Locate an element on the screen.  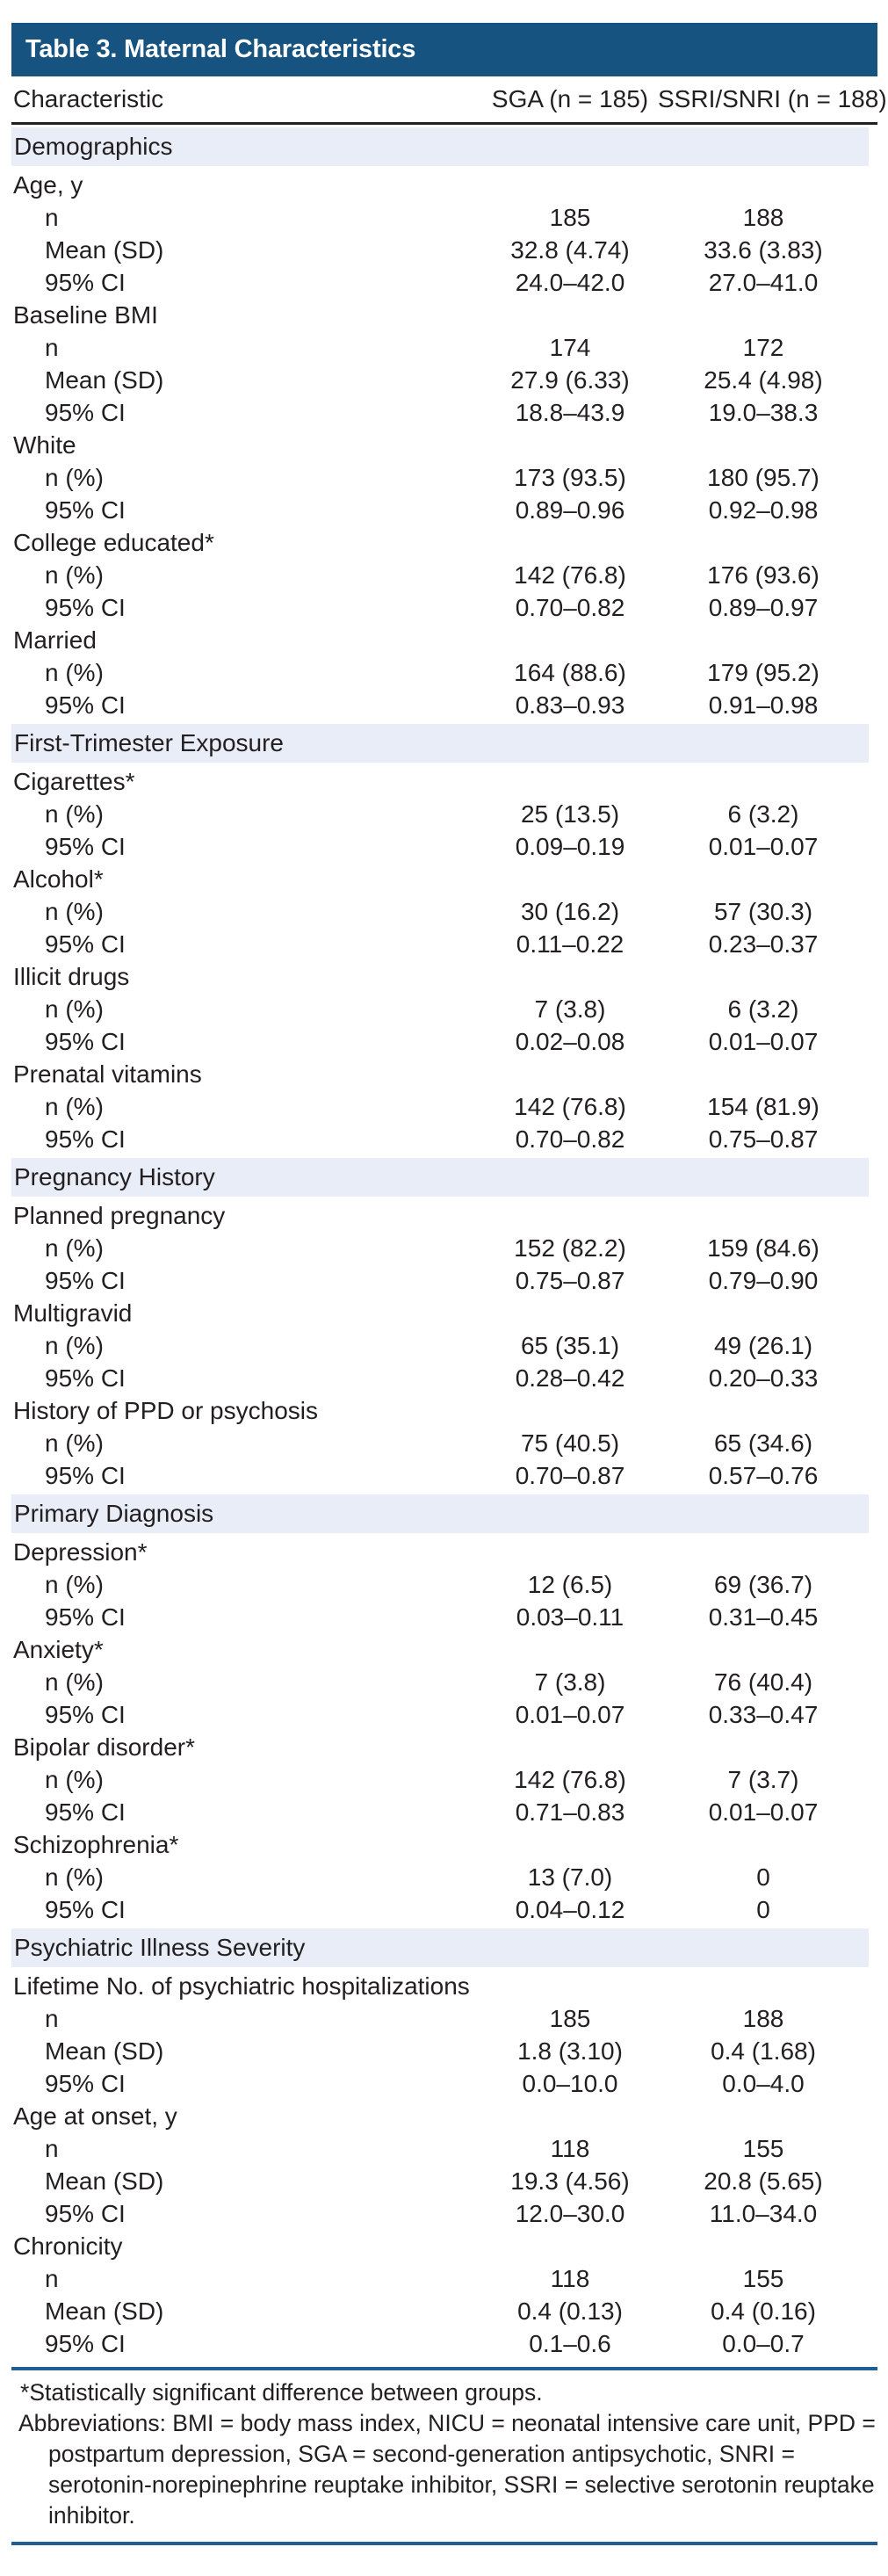
cell-value-ssri-snri: 0.0–4.0 is located at coordinates (763, 2083).